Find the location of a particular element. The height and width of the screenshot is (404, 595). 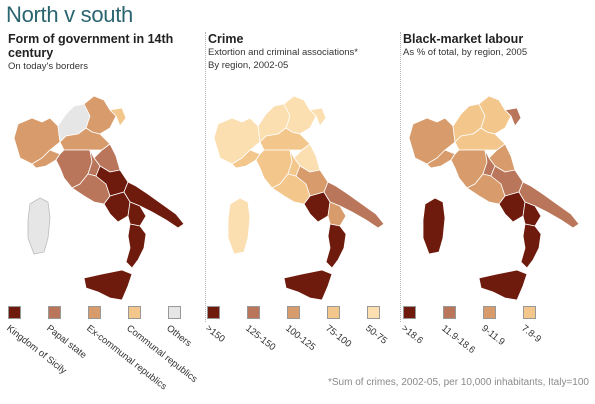

legend-label: 50-75 is located at coordinates (376, 335).